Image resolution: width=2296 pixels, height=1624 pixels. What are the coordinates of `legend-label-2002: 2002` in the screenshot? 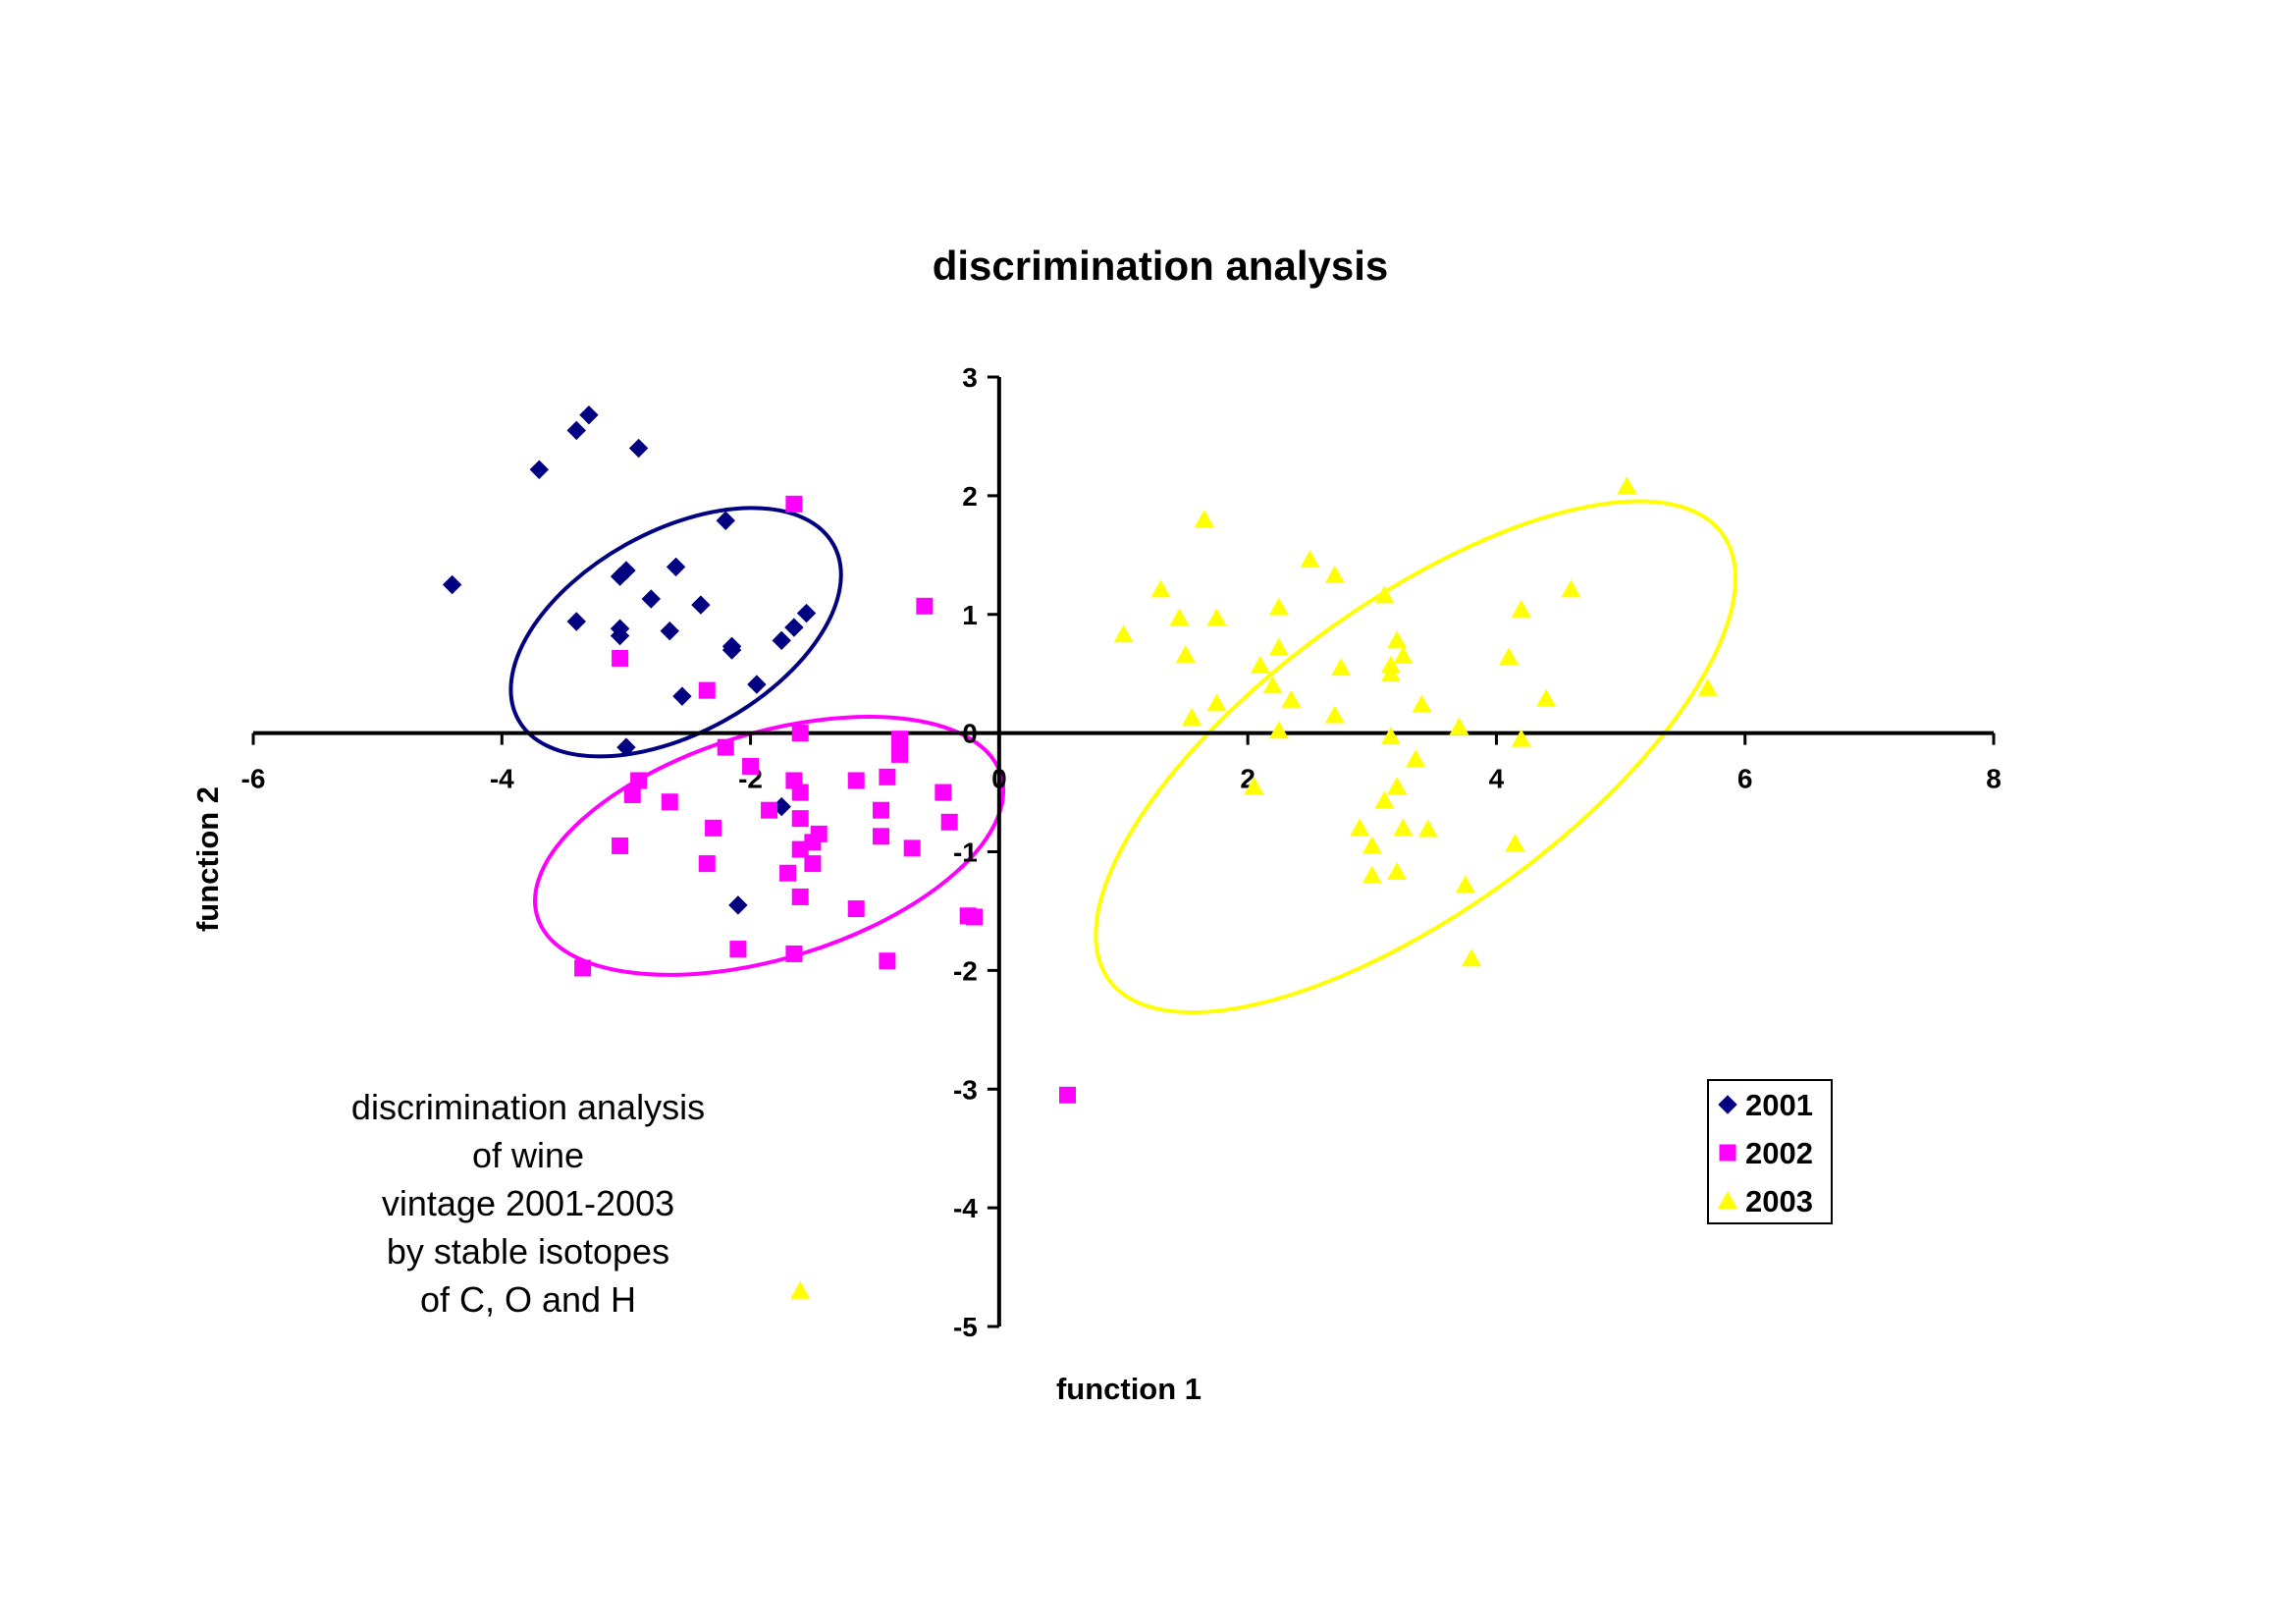 It's located at (1779, 1153).